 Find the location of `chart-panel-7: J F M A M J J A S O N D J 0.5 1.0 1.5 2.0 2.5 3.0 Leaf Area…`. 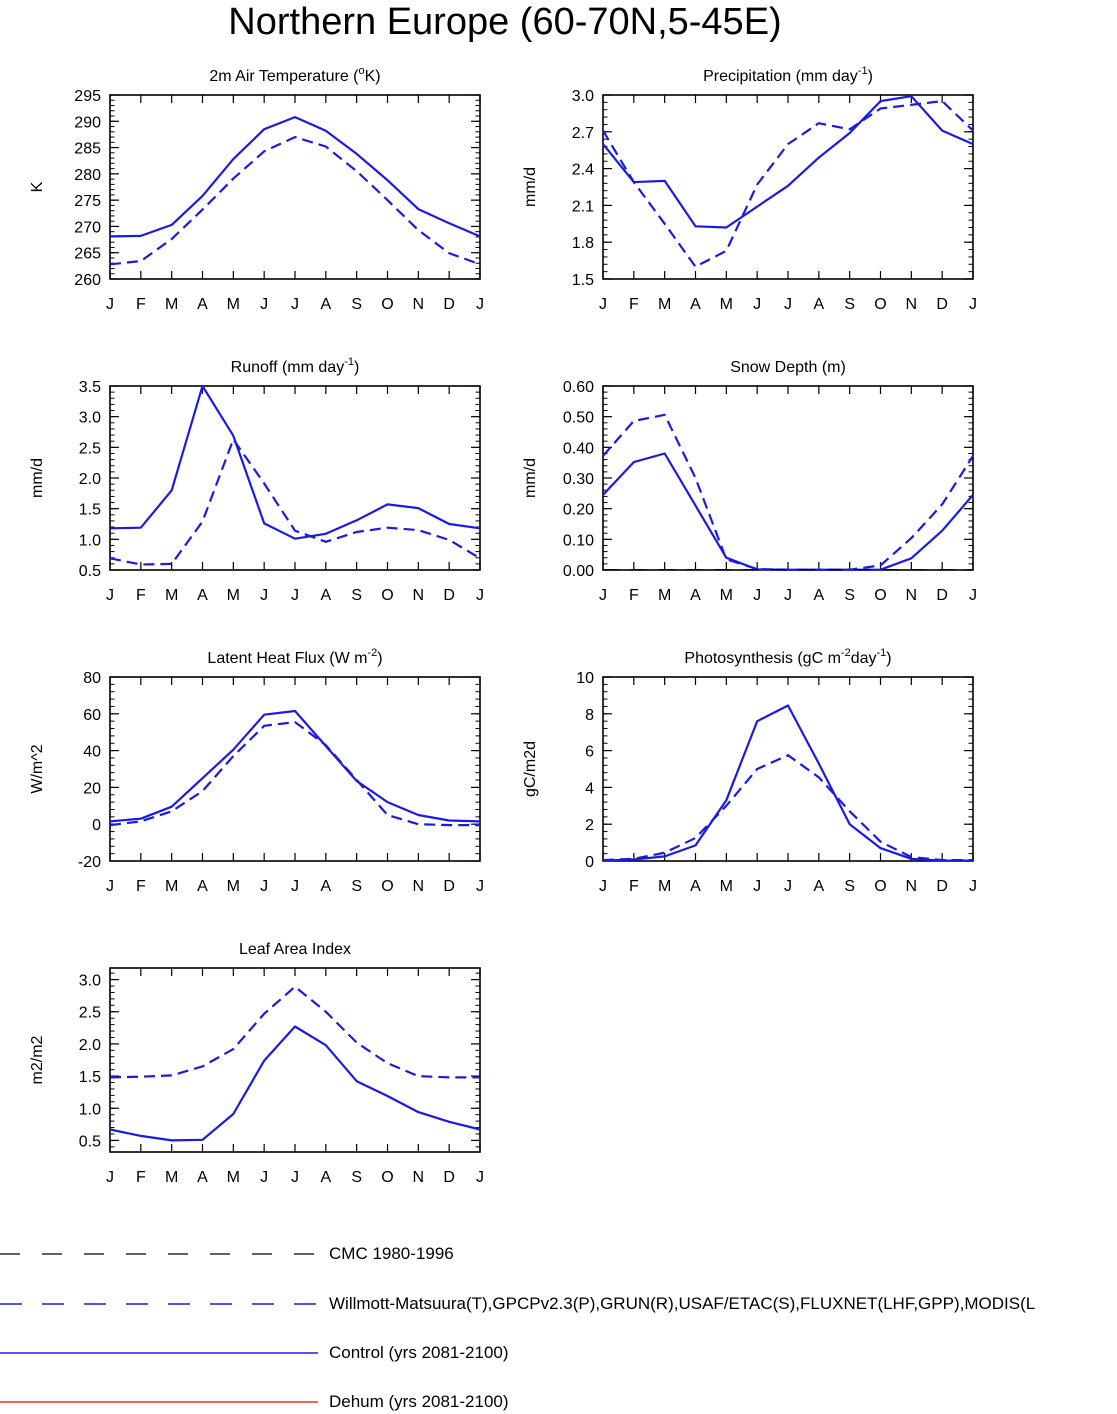

chart-panel-7: J F M A M J J A S O N D J 0.5 1.0 1.5 2.0 2.5 3.0 Leaf Area… is located at coordinates (256, 1063).